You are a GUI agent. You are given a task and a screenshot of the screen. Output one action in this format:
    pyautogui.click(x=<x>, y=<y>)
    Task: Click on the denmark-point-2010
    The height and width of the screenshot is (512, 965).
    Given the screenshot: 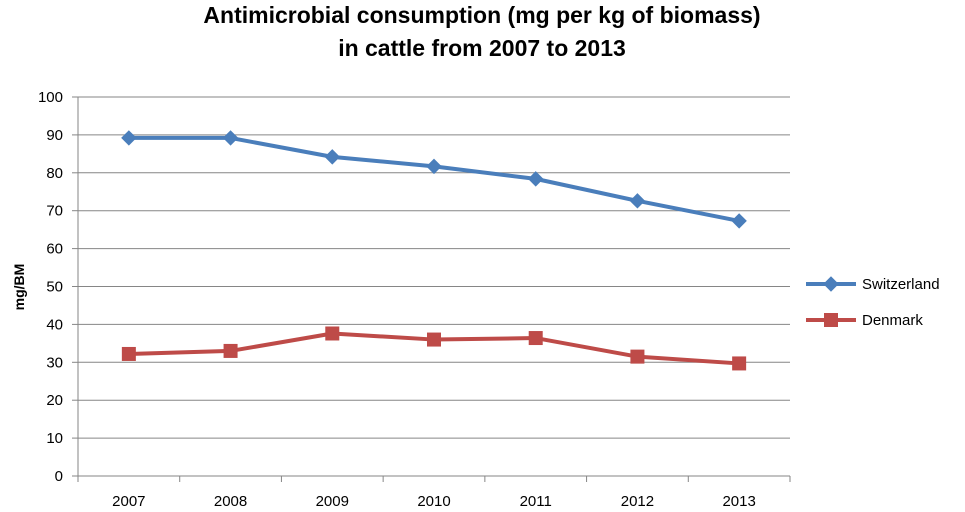 What is the action you would take?
    pyautogui.click(x=434, y=339)
    